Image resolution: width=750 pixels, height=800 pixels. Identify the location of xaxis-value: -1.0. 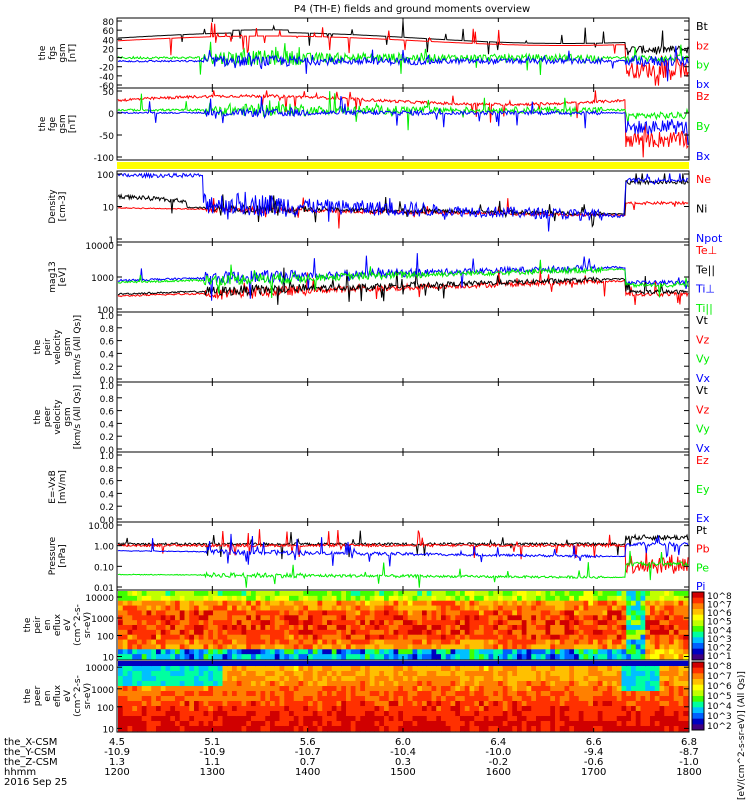
(689, 762).